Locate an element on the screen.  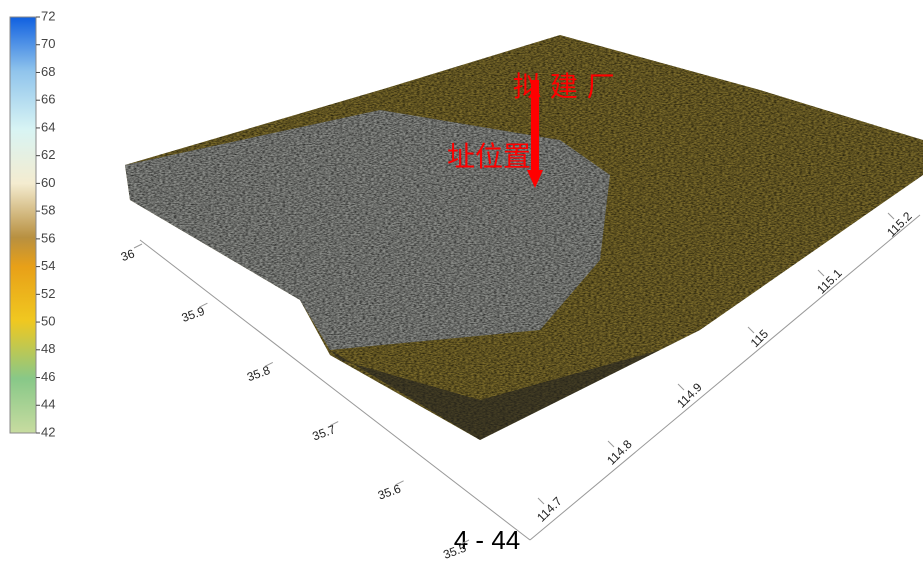
x-tick-label: 35.7 is located at coordinates (324, 432).